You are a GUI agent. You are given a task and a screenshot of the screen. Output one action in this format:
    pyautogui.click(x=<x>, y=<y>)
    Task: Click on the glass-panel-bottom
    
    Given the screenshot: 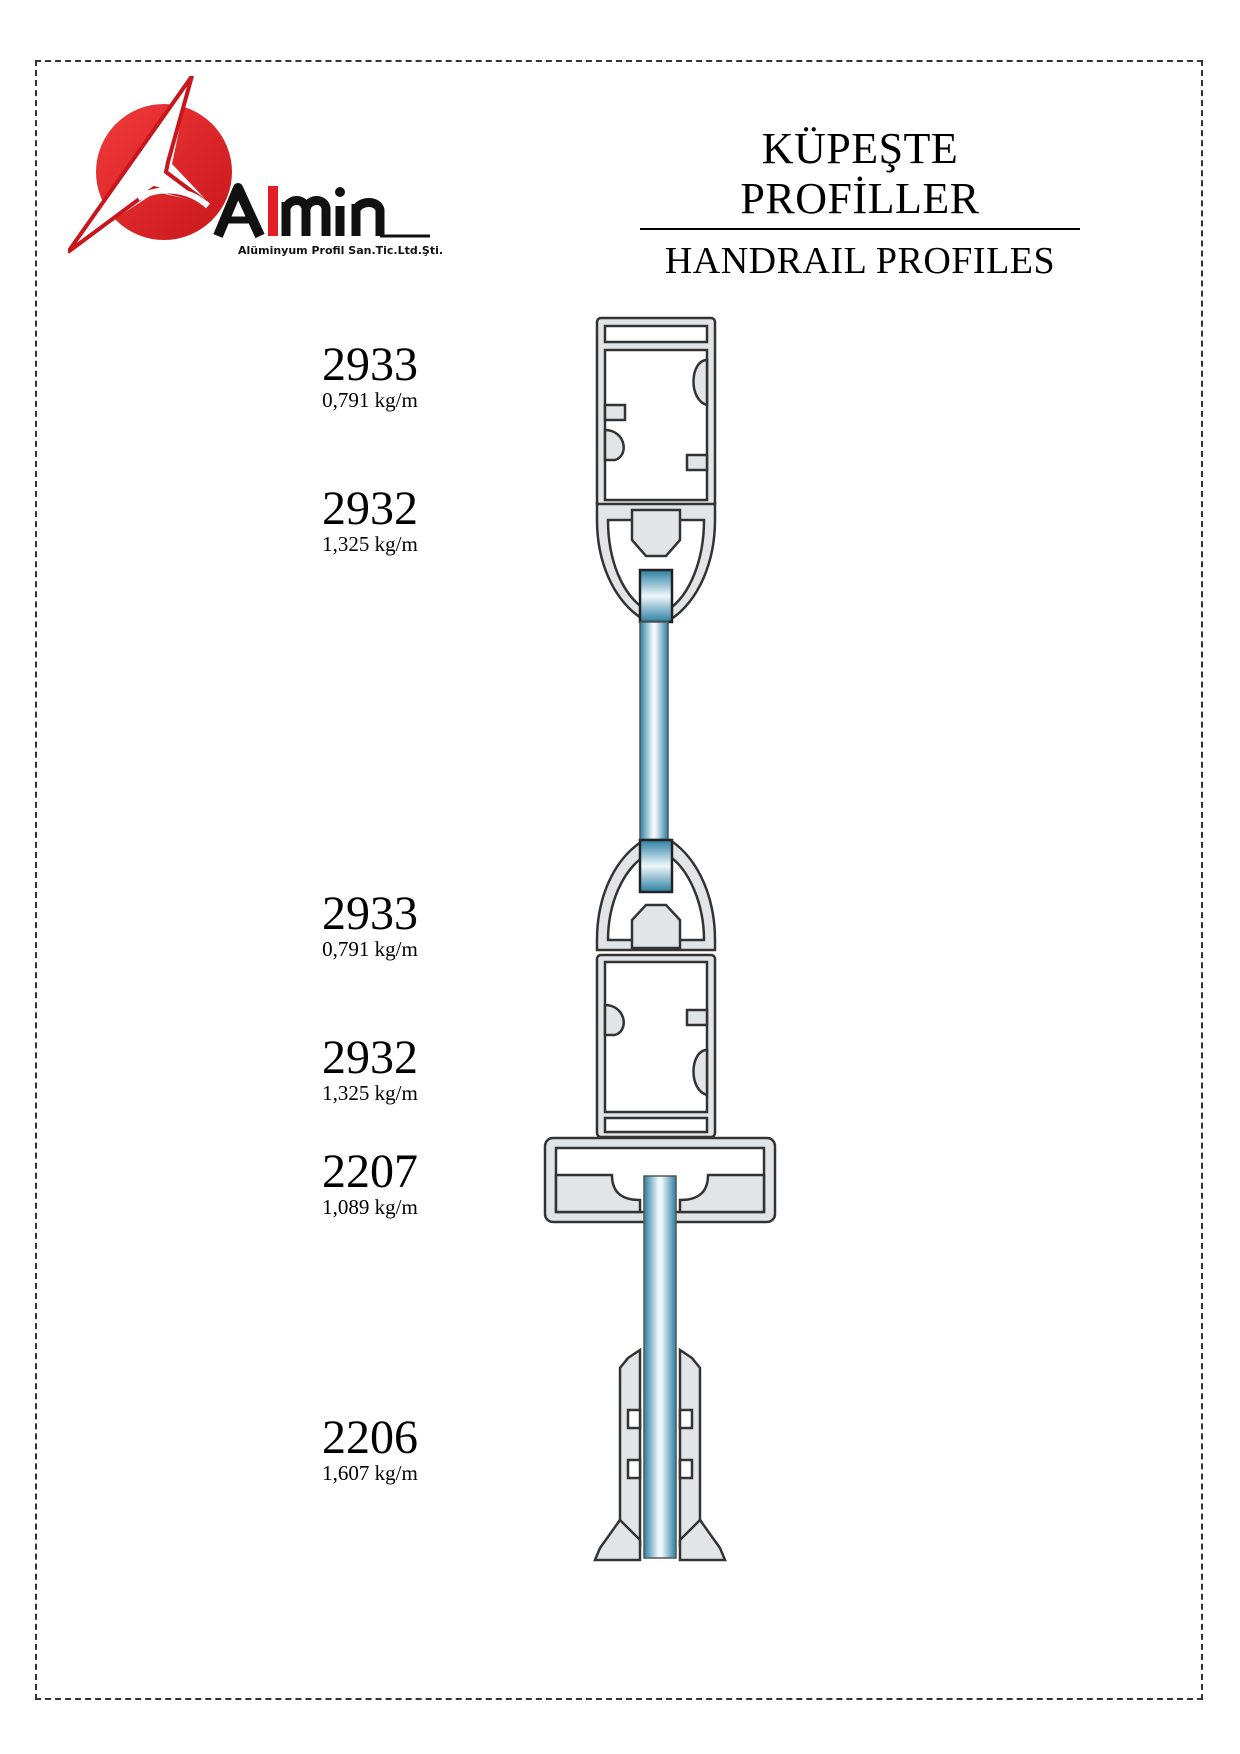 What is the action you would take?
    pyautogui.click(x=660, y=1367)
    